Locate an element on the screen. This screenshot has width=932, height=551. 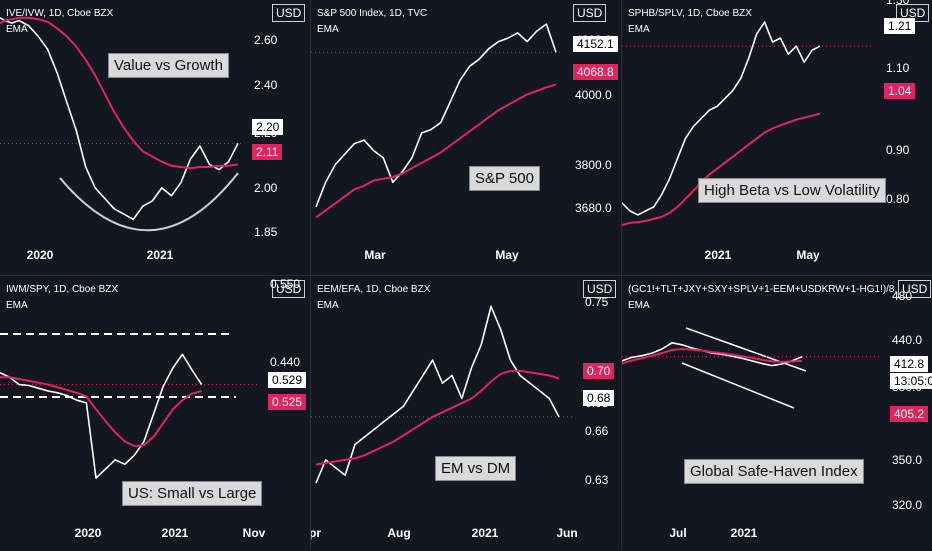
bar-countdown-label: 13:05:04 is located at coordinates (911, 381).